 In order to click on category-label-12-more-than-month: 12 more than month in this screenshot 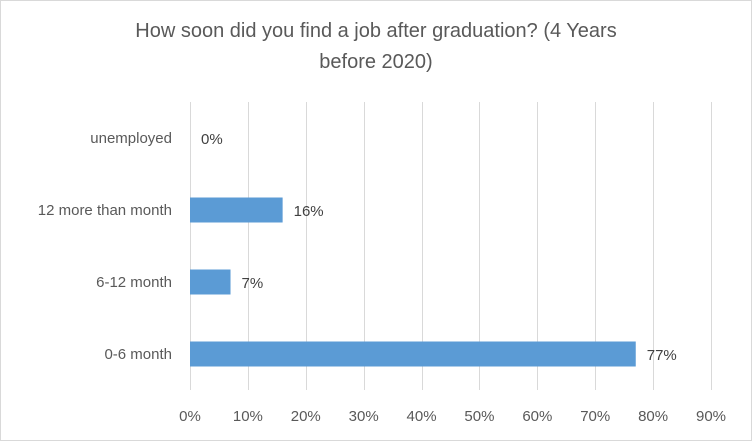, I will do `click(105, 210)`.